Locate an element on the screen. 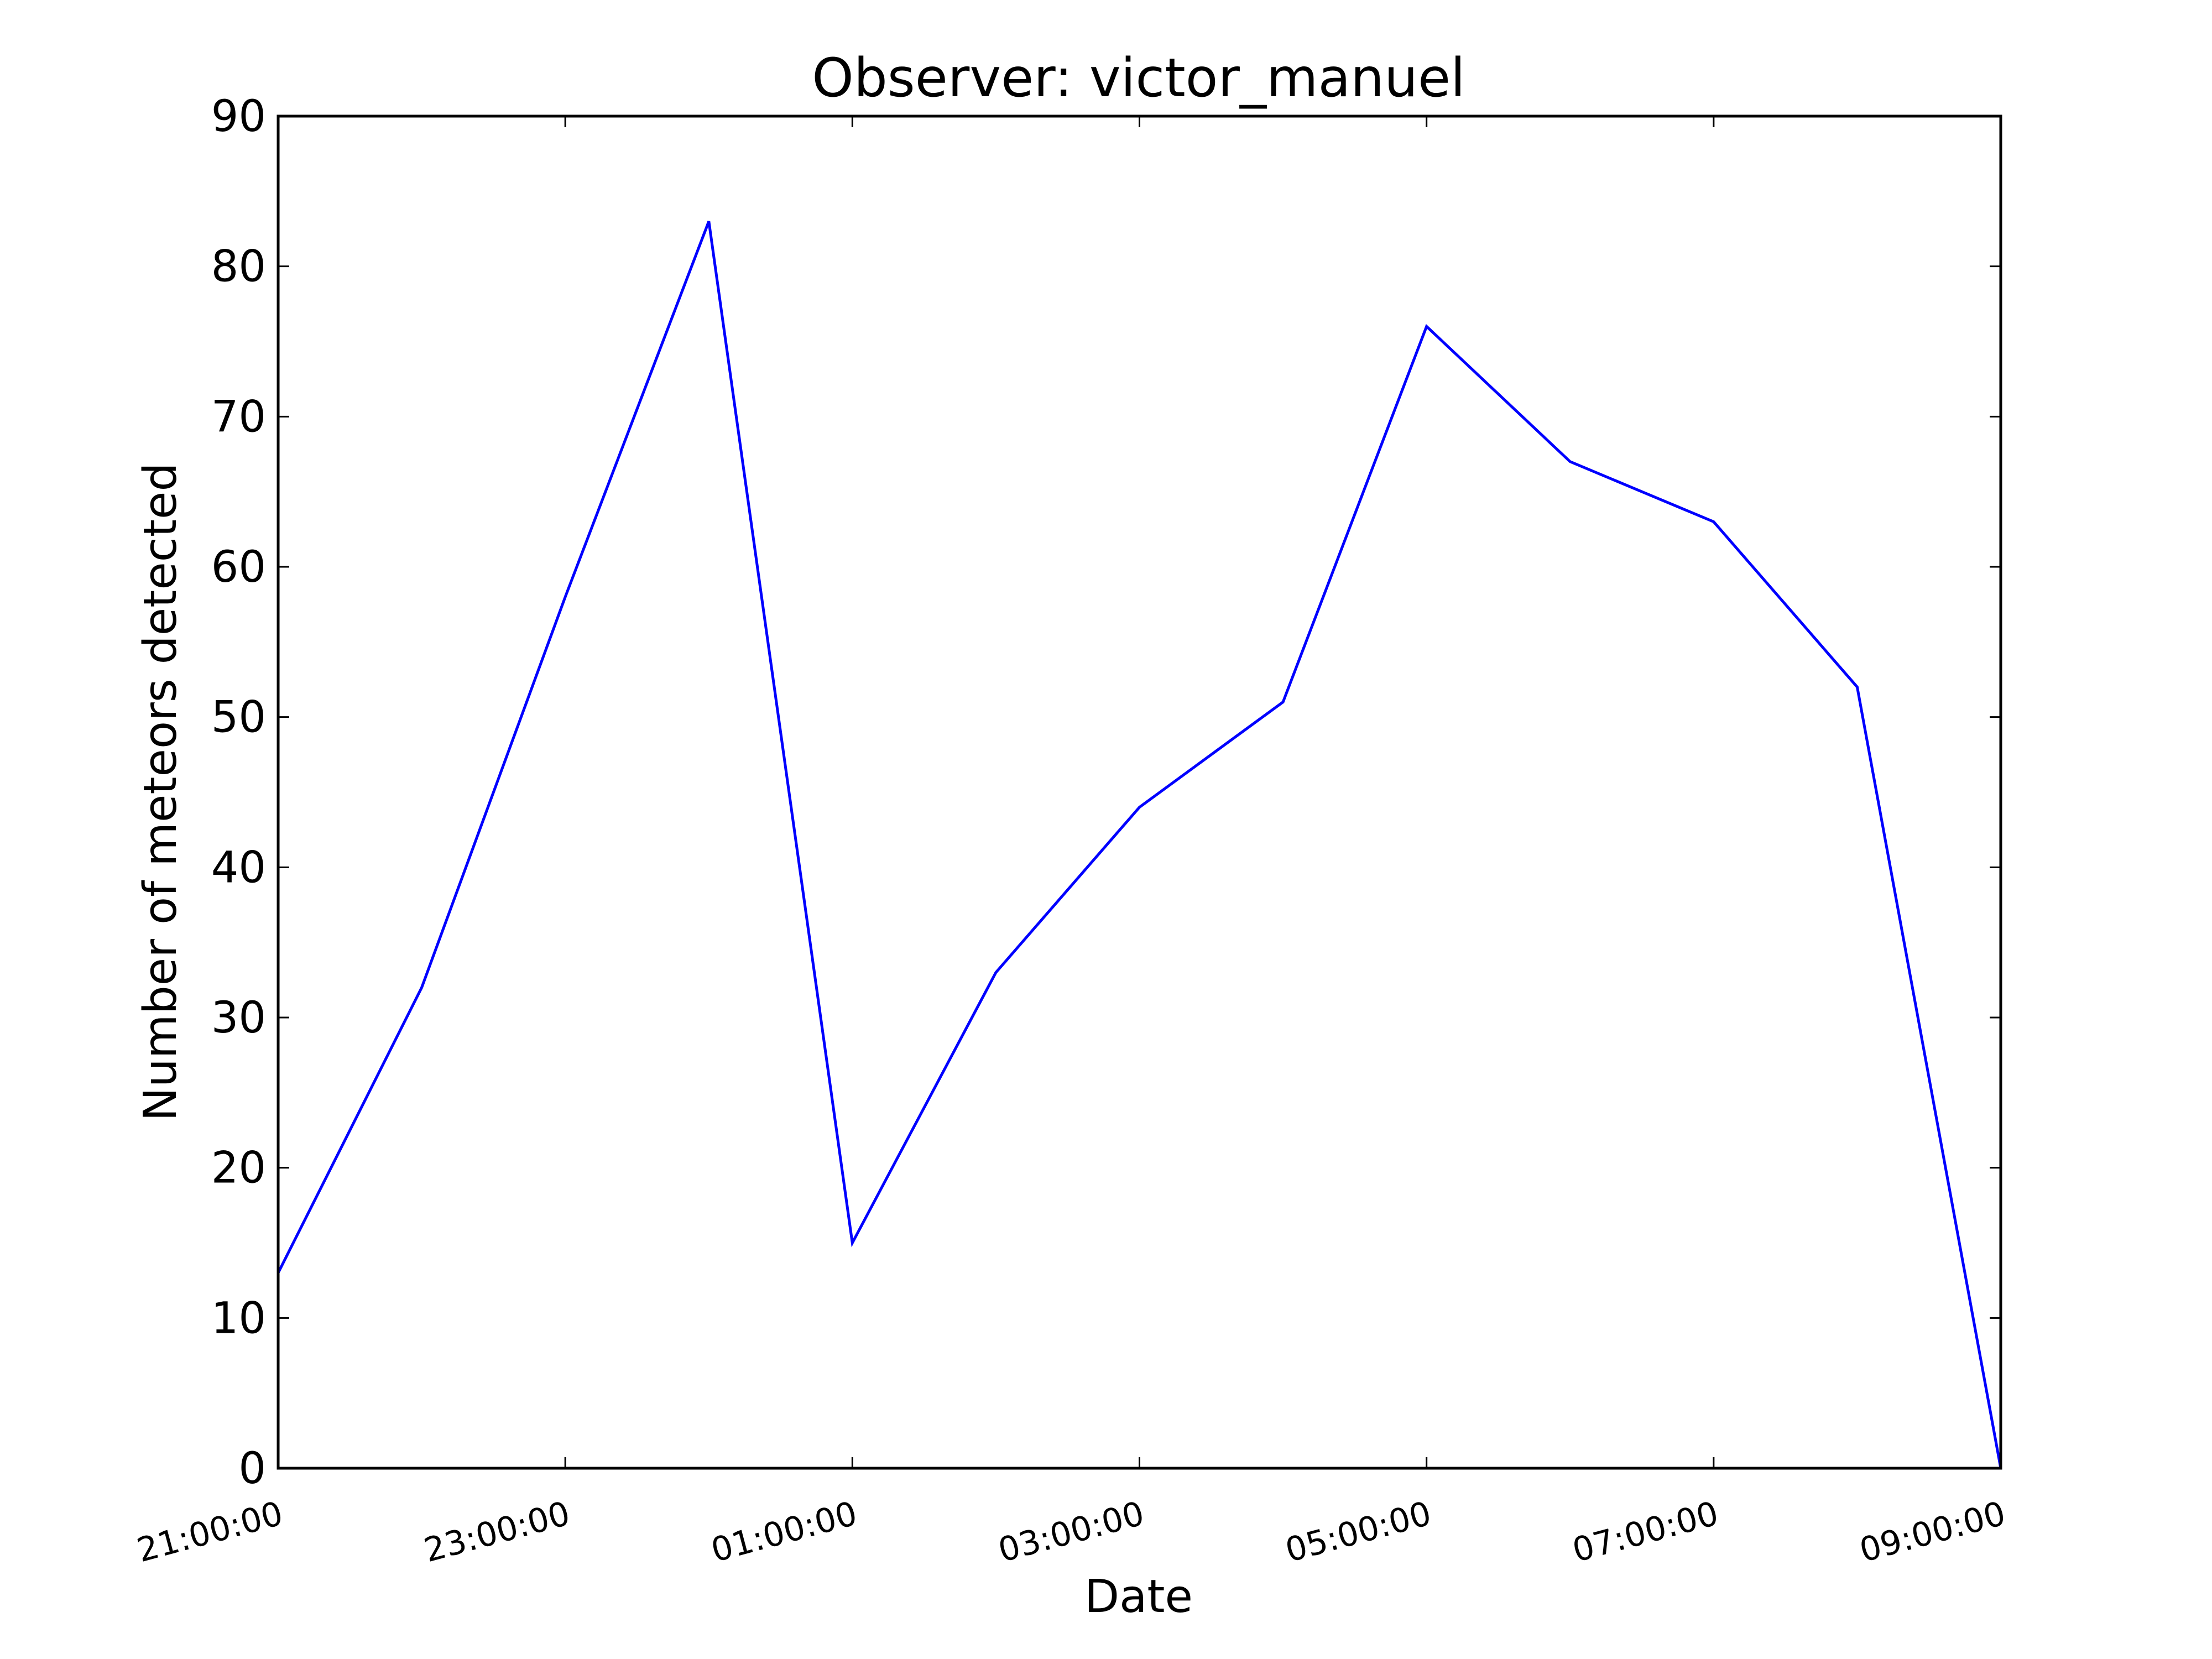 Image resolution: width=2212 pixels, height=1659 pixels. x-tick-label: 09:00:00 is located at coordinates (1932, 1532).